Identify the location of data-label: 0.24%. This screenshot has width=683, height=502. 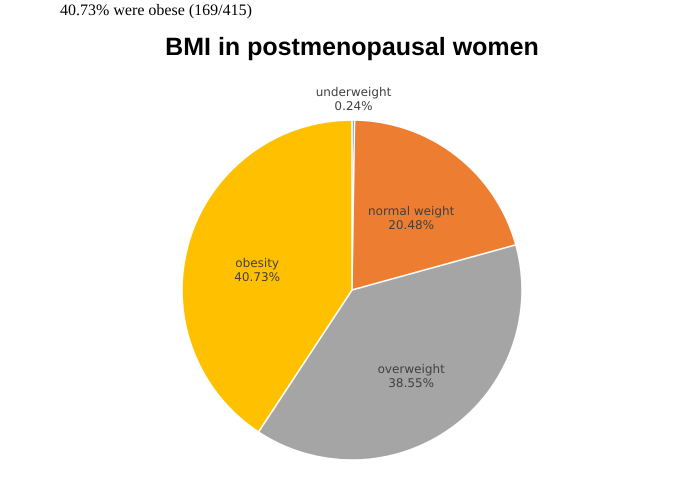
(353, 106).